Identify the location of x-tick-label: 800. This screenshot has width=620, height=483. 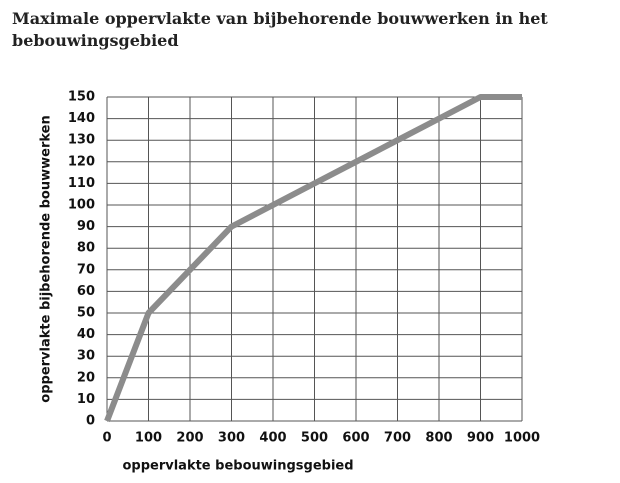
(438, 438).